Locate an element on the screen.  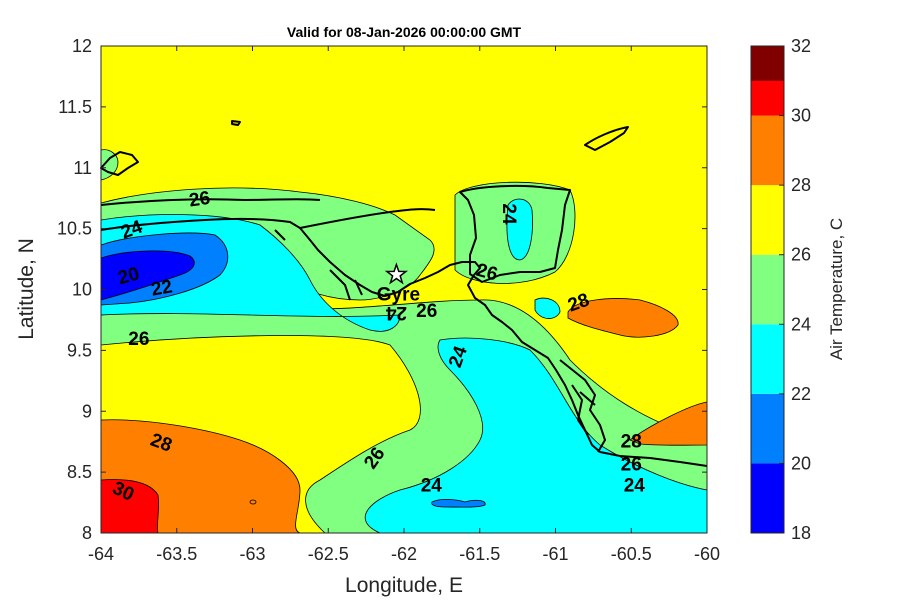
y-tick-label: 8.5 is located at coordinates (79, 472).